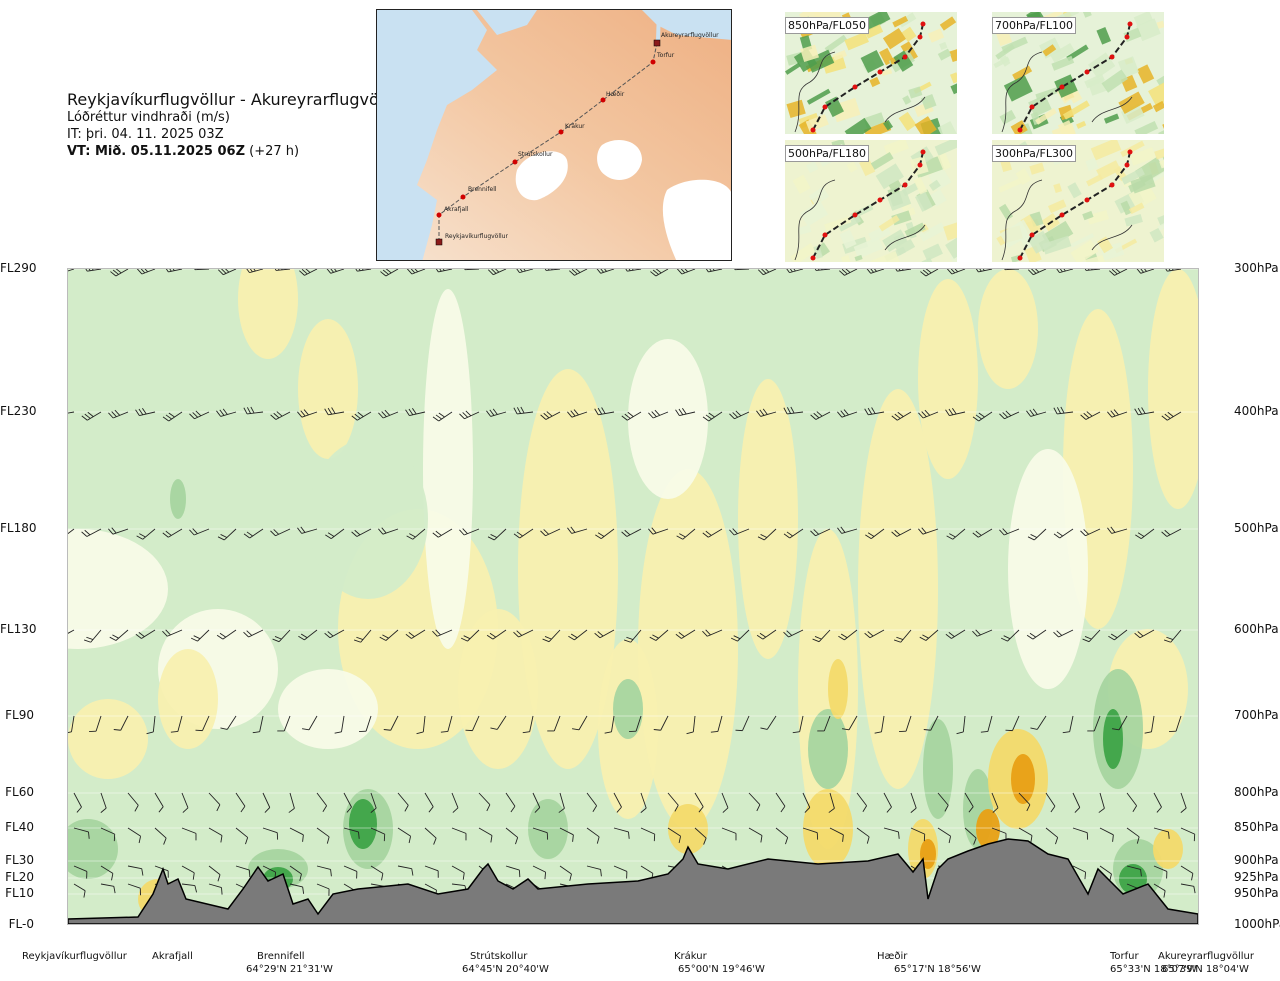 The image size is (1280, 981). What do you see at coordinates (1206, 956) in the screenshot?
I see `location-label: Akureyrarflugvöllur` at bounding box center [1206, 956].